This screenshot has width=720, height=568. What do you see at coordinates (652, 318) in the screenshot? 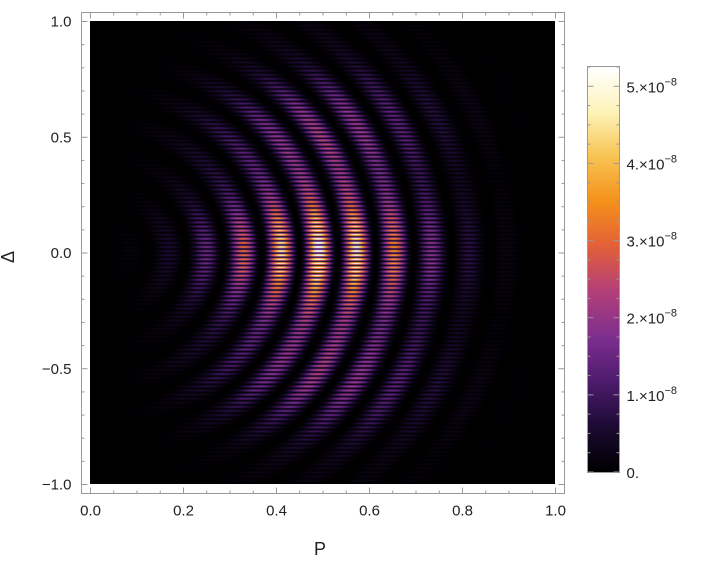
I see `colorbar-tick-label: 2.×10−8` at bounding box center [652, 318].